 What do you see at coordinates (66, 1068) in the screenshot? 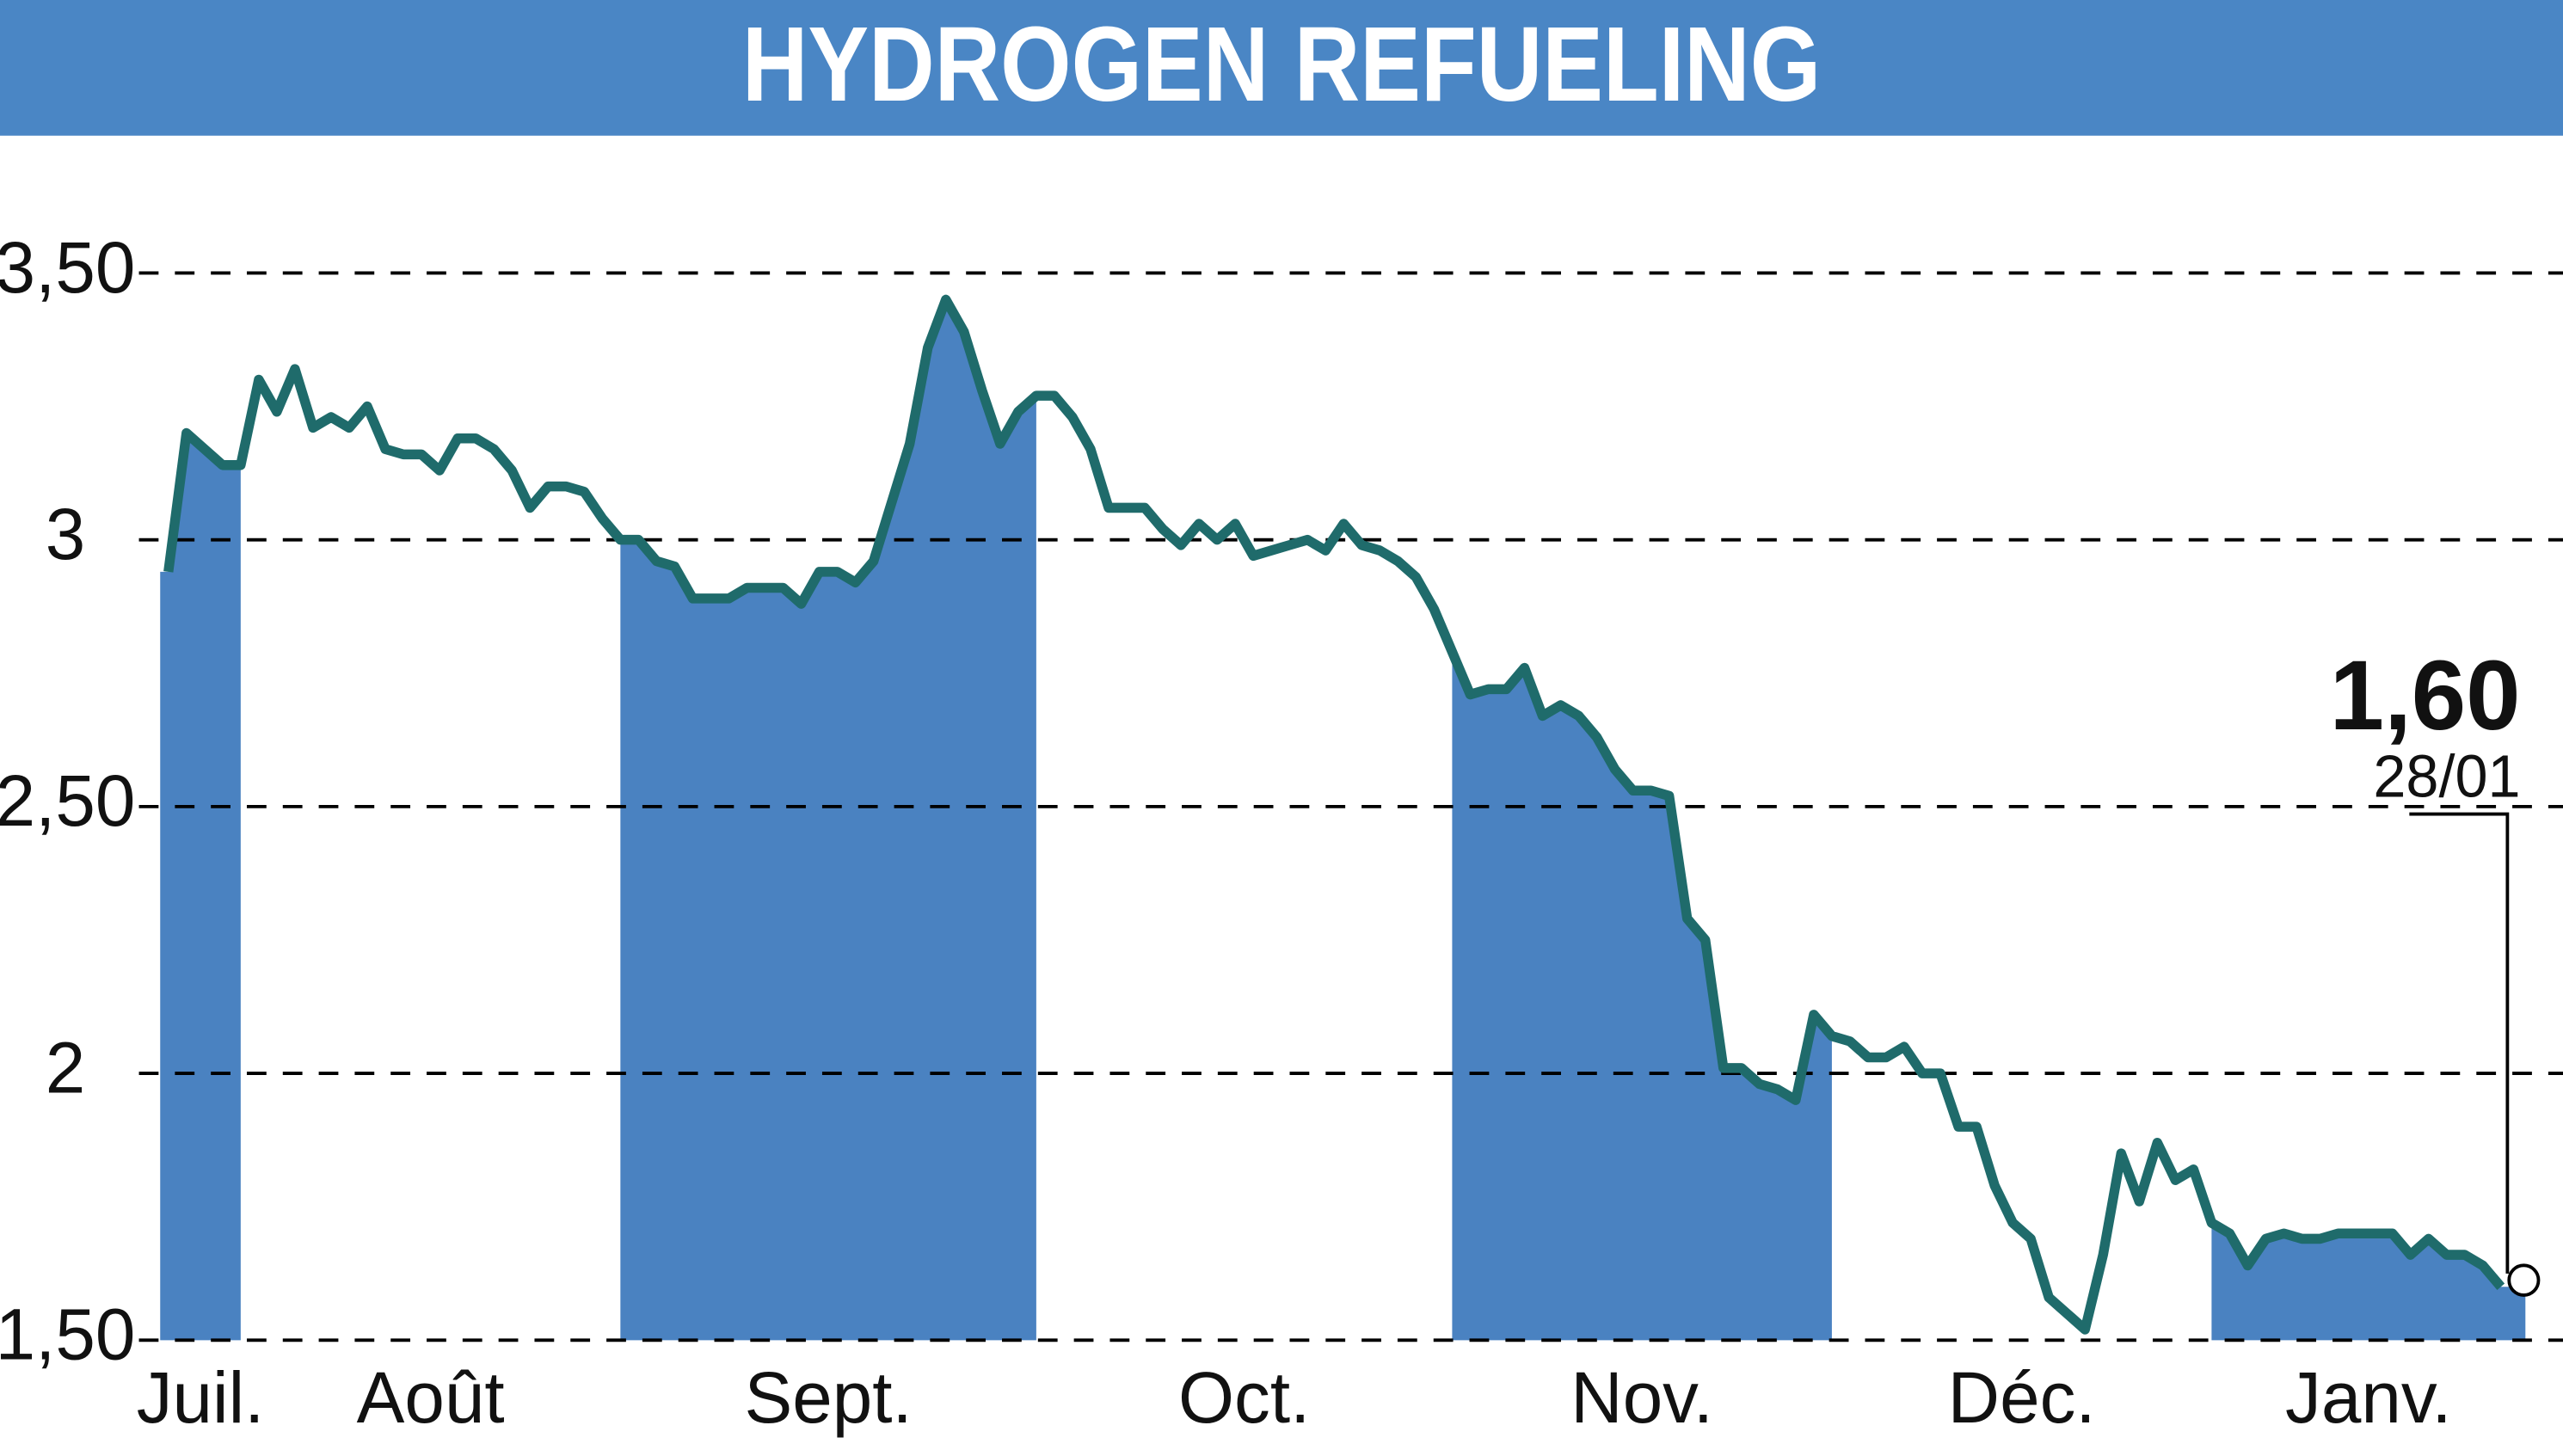
I see `y-tick-label: 2` at bounding box center [66, 1068].